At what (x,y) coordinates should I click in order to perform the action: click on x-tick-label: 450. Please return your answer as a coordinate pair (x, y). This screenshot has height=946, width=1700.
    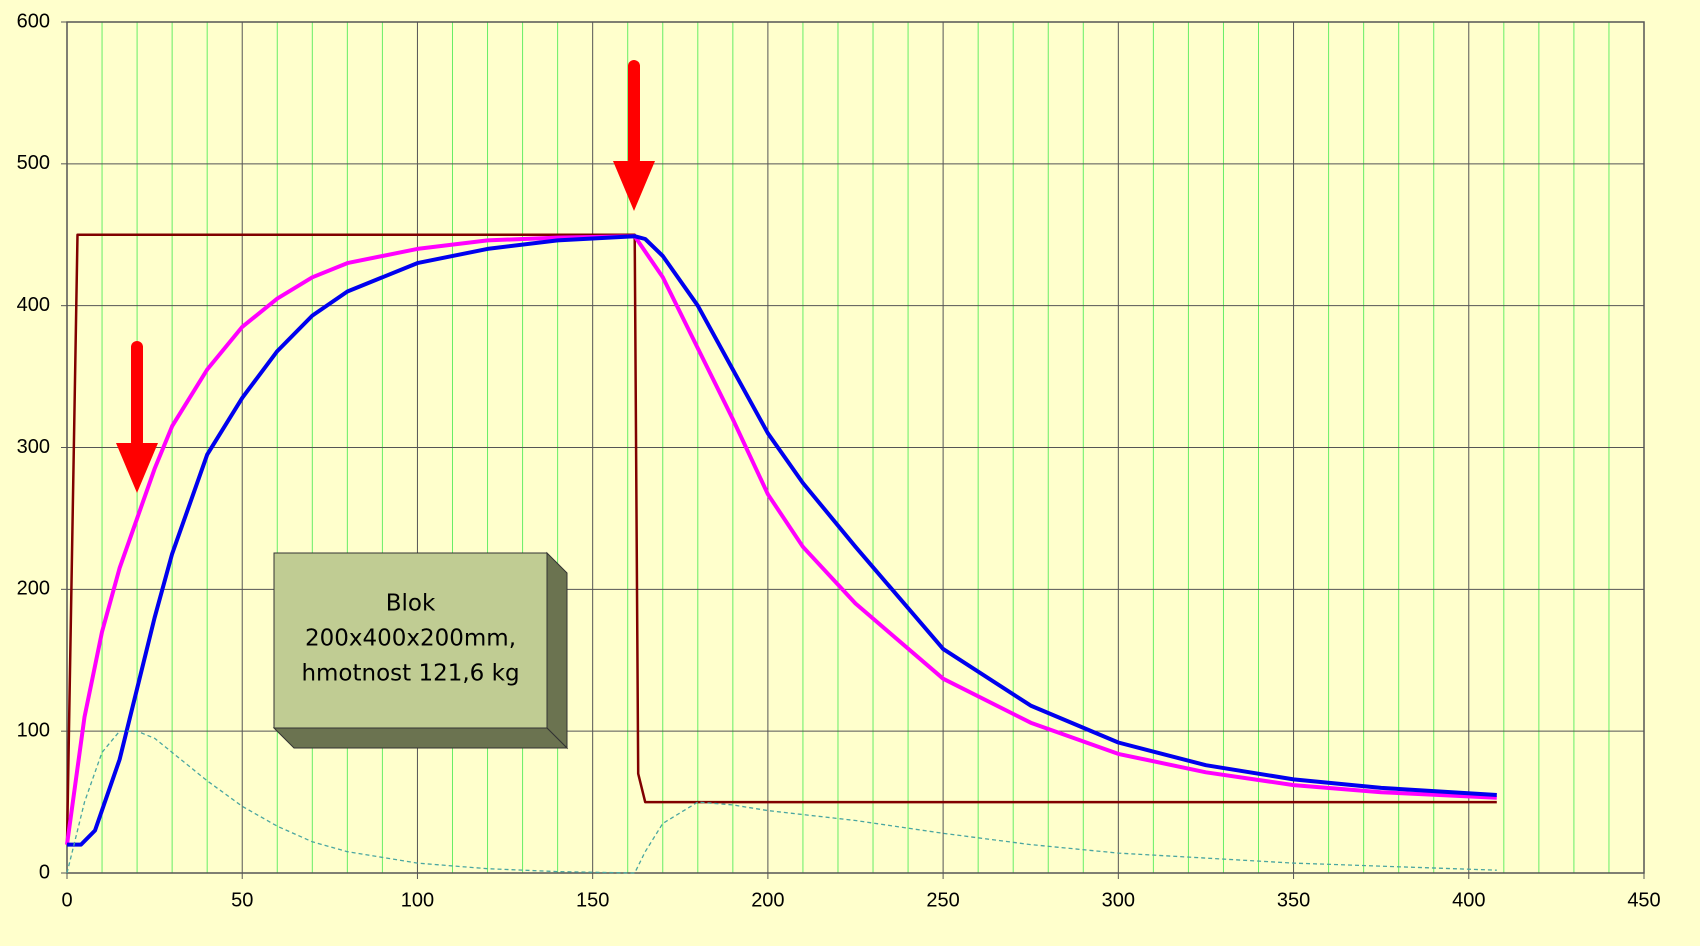
    Looking at the image, I should click on (1643, 900).